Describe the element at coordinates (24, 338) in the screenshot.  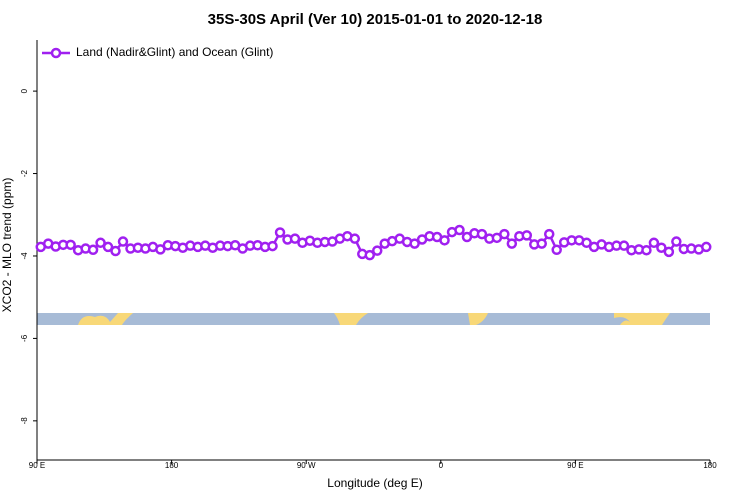
I see `y-tick-label: -6` at that location.